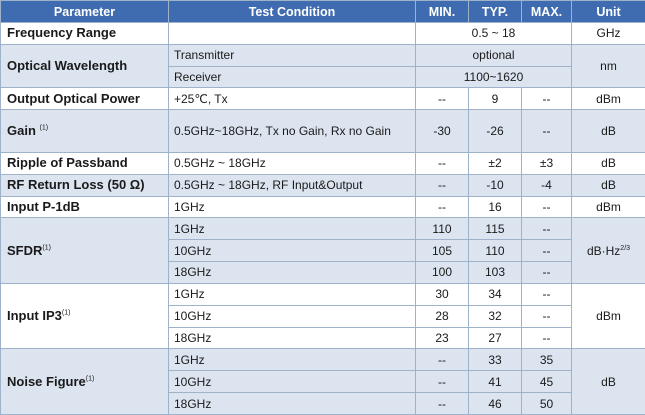 Image resolution: width=645 pixels, height=415 pixels. I want to click on row-nf-18ghz: 18GHz -- 46 50, so click(323, 403).